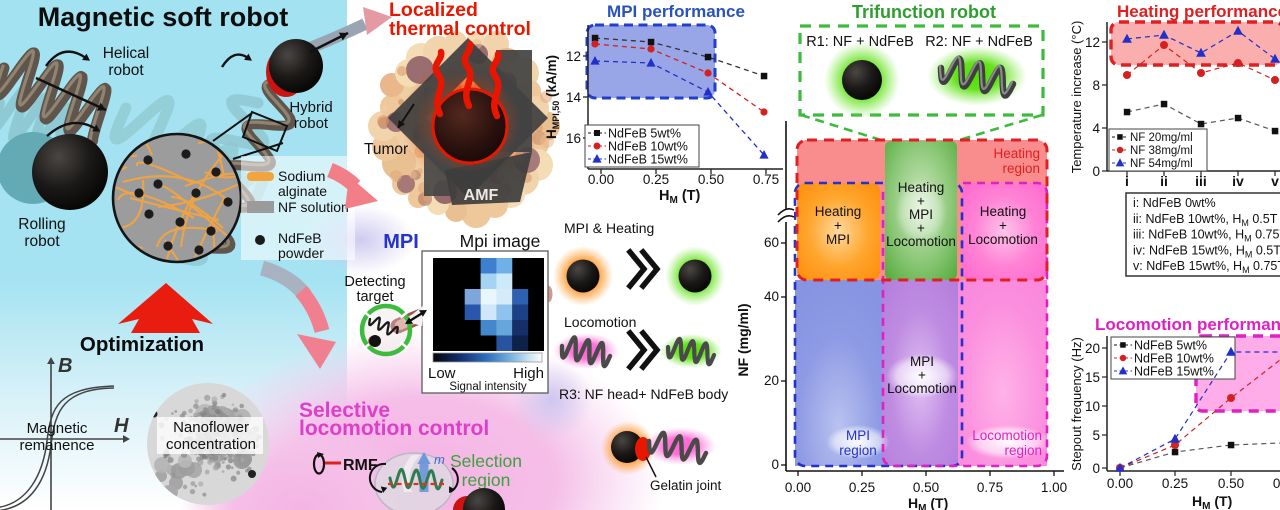  What do you see at coordinates (609, 228) in the screenshot?
I see `svg-text: MPI & Heating` at bounding box center [609, 228].